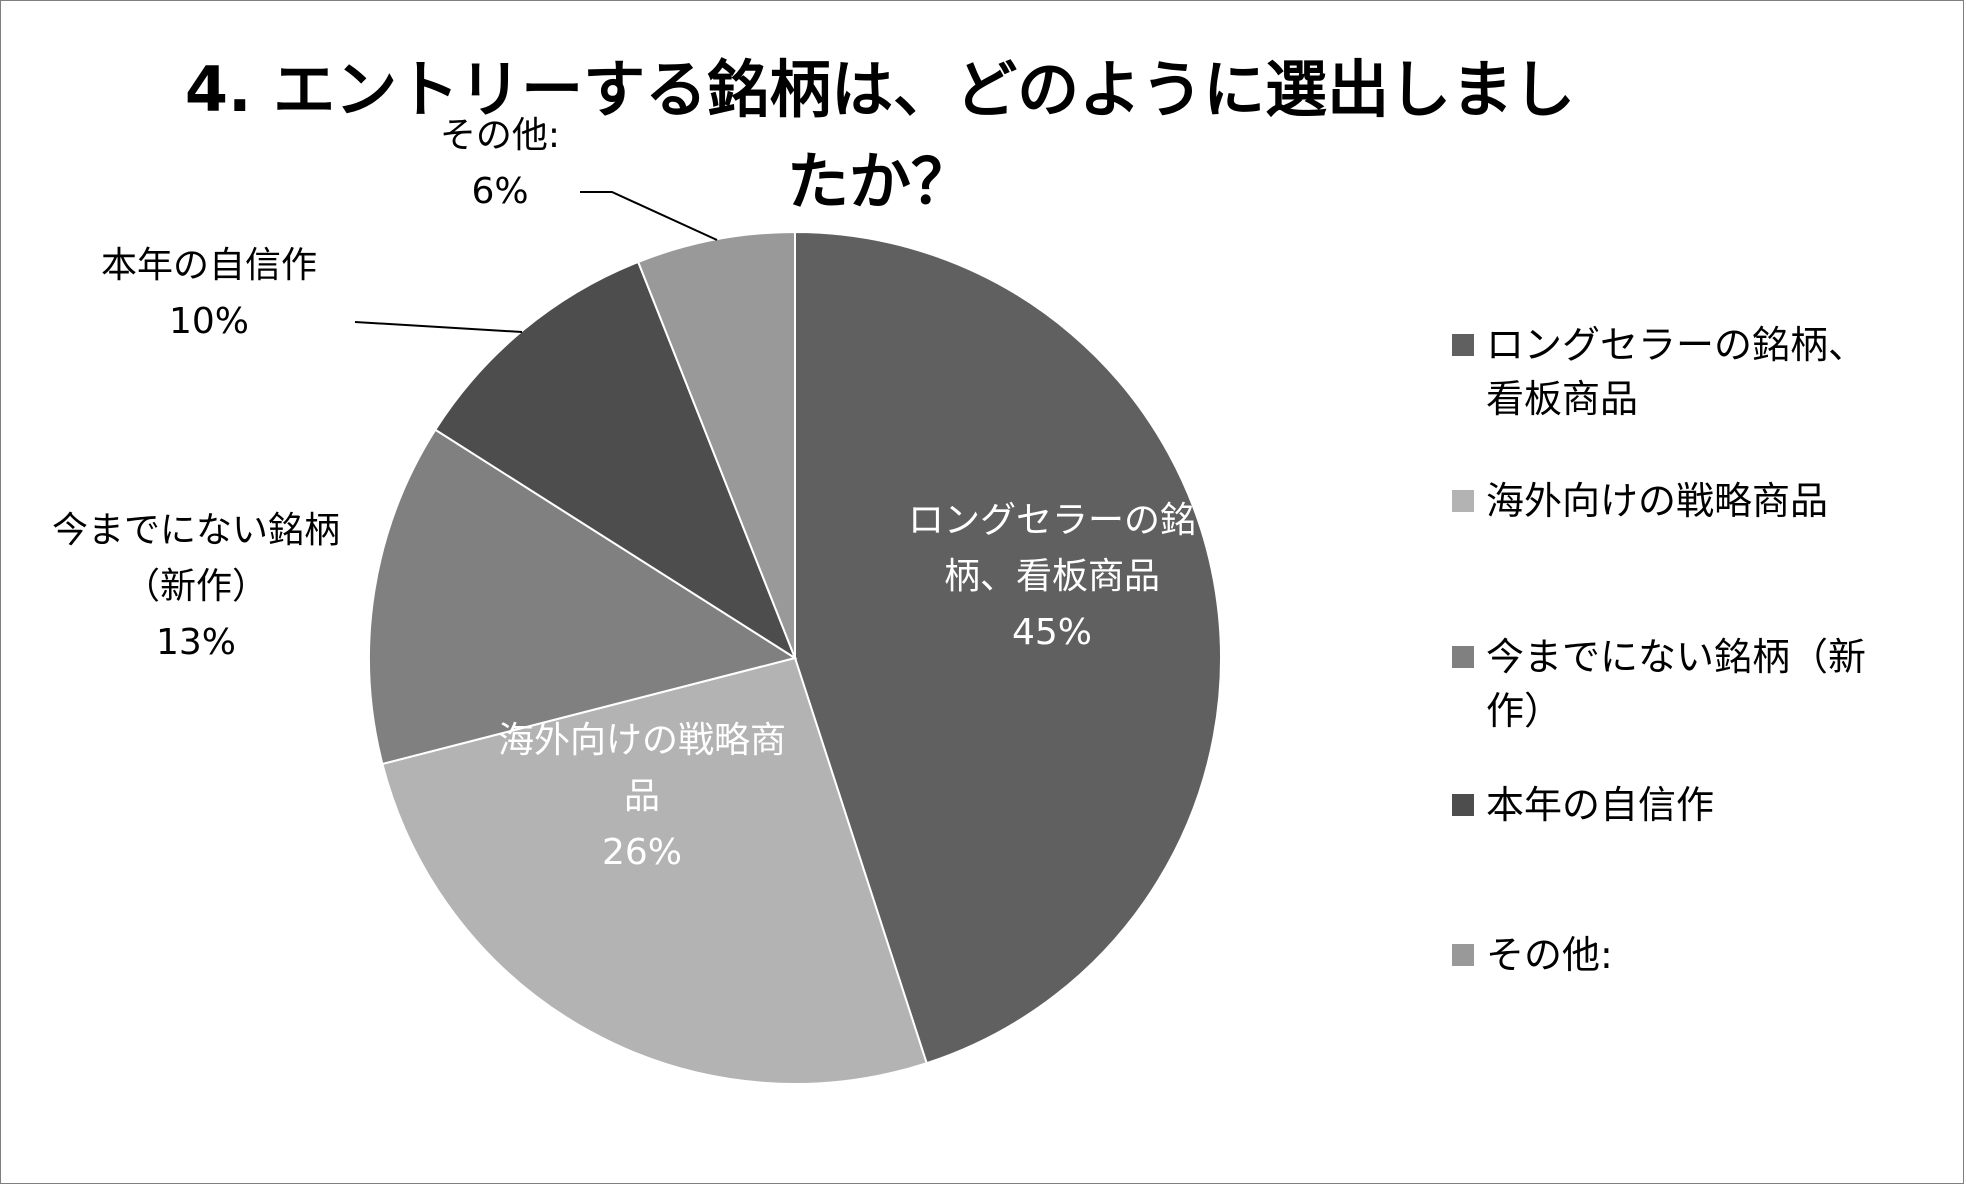 Image resolution: width=1966 pixels, height=1186 pixels. I want to click on legend-label: 海外向けの戦略商品, so click(1657, 501).